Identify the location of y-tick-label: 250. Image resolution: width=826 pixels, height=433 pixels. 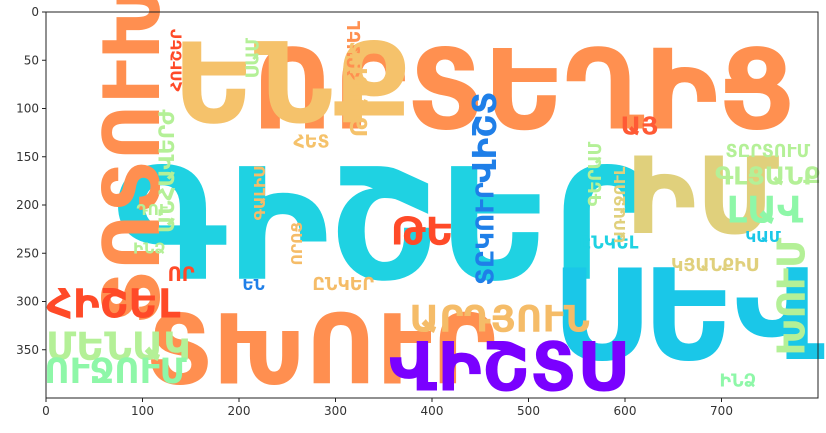
(27, 253).